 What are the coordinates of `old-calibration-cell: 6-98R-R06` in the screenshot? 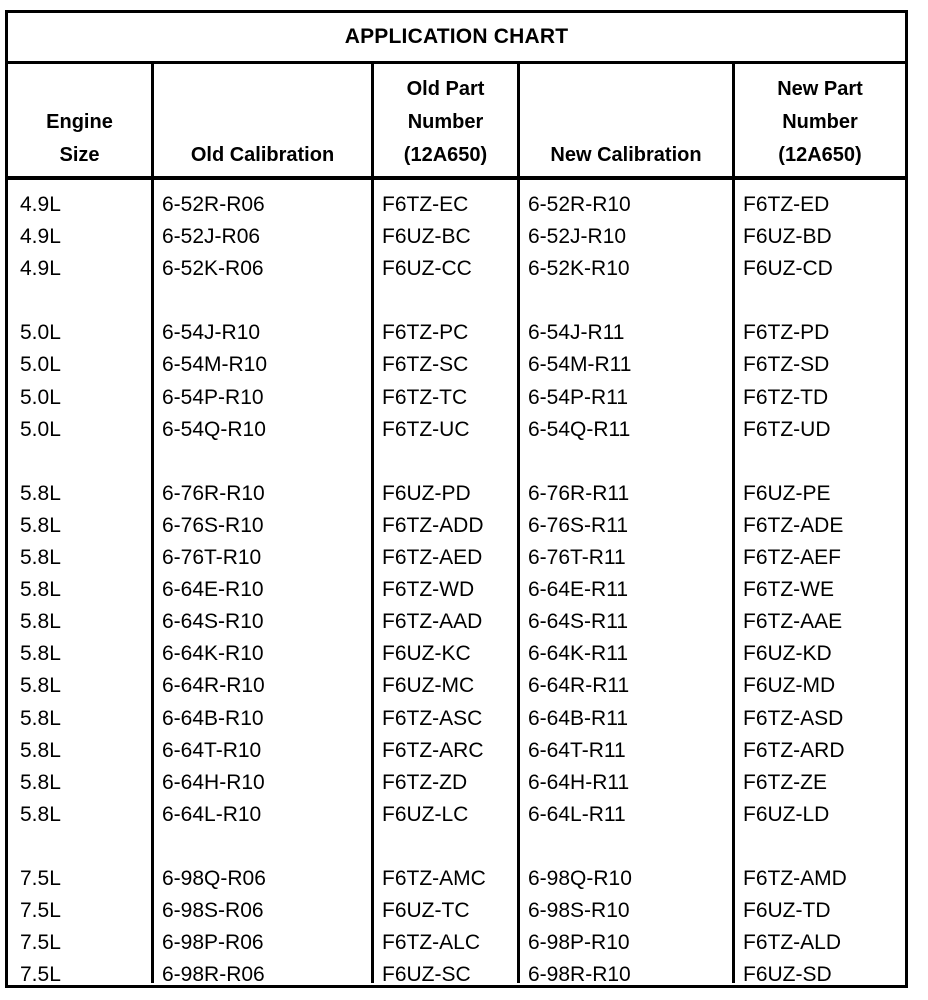 It's located at (213, 975).